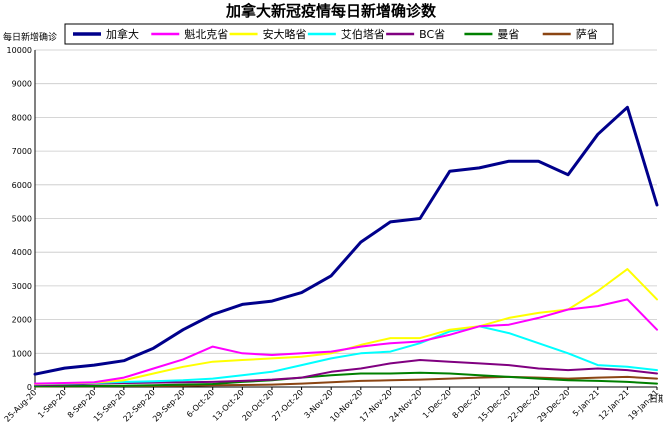 The width and height of the screenshot is (663, 430). I want to click on x-axis-label: 日期, so click(656, 399).